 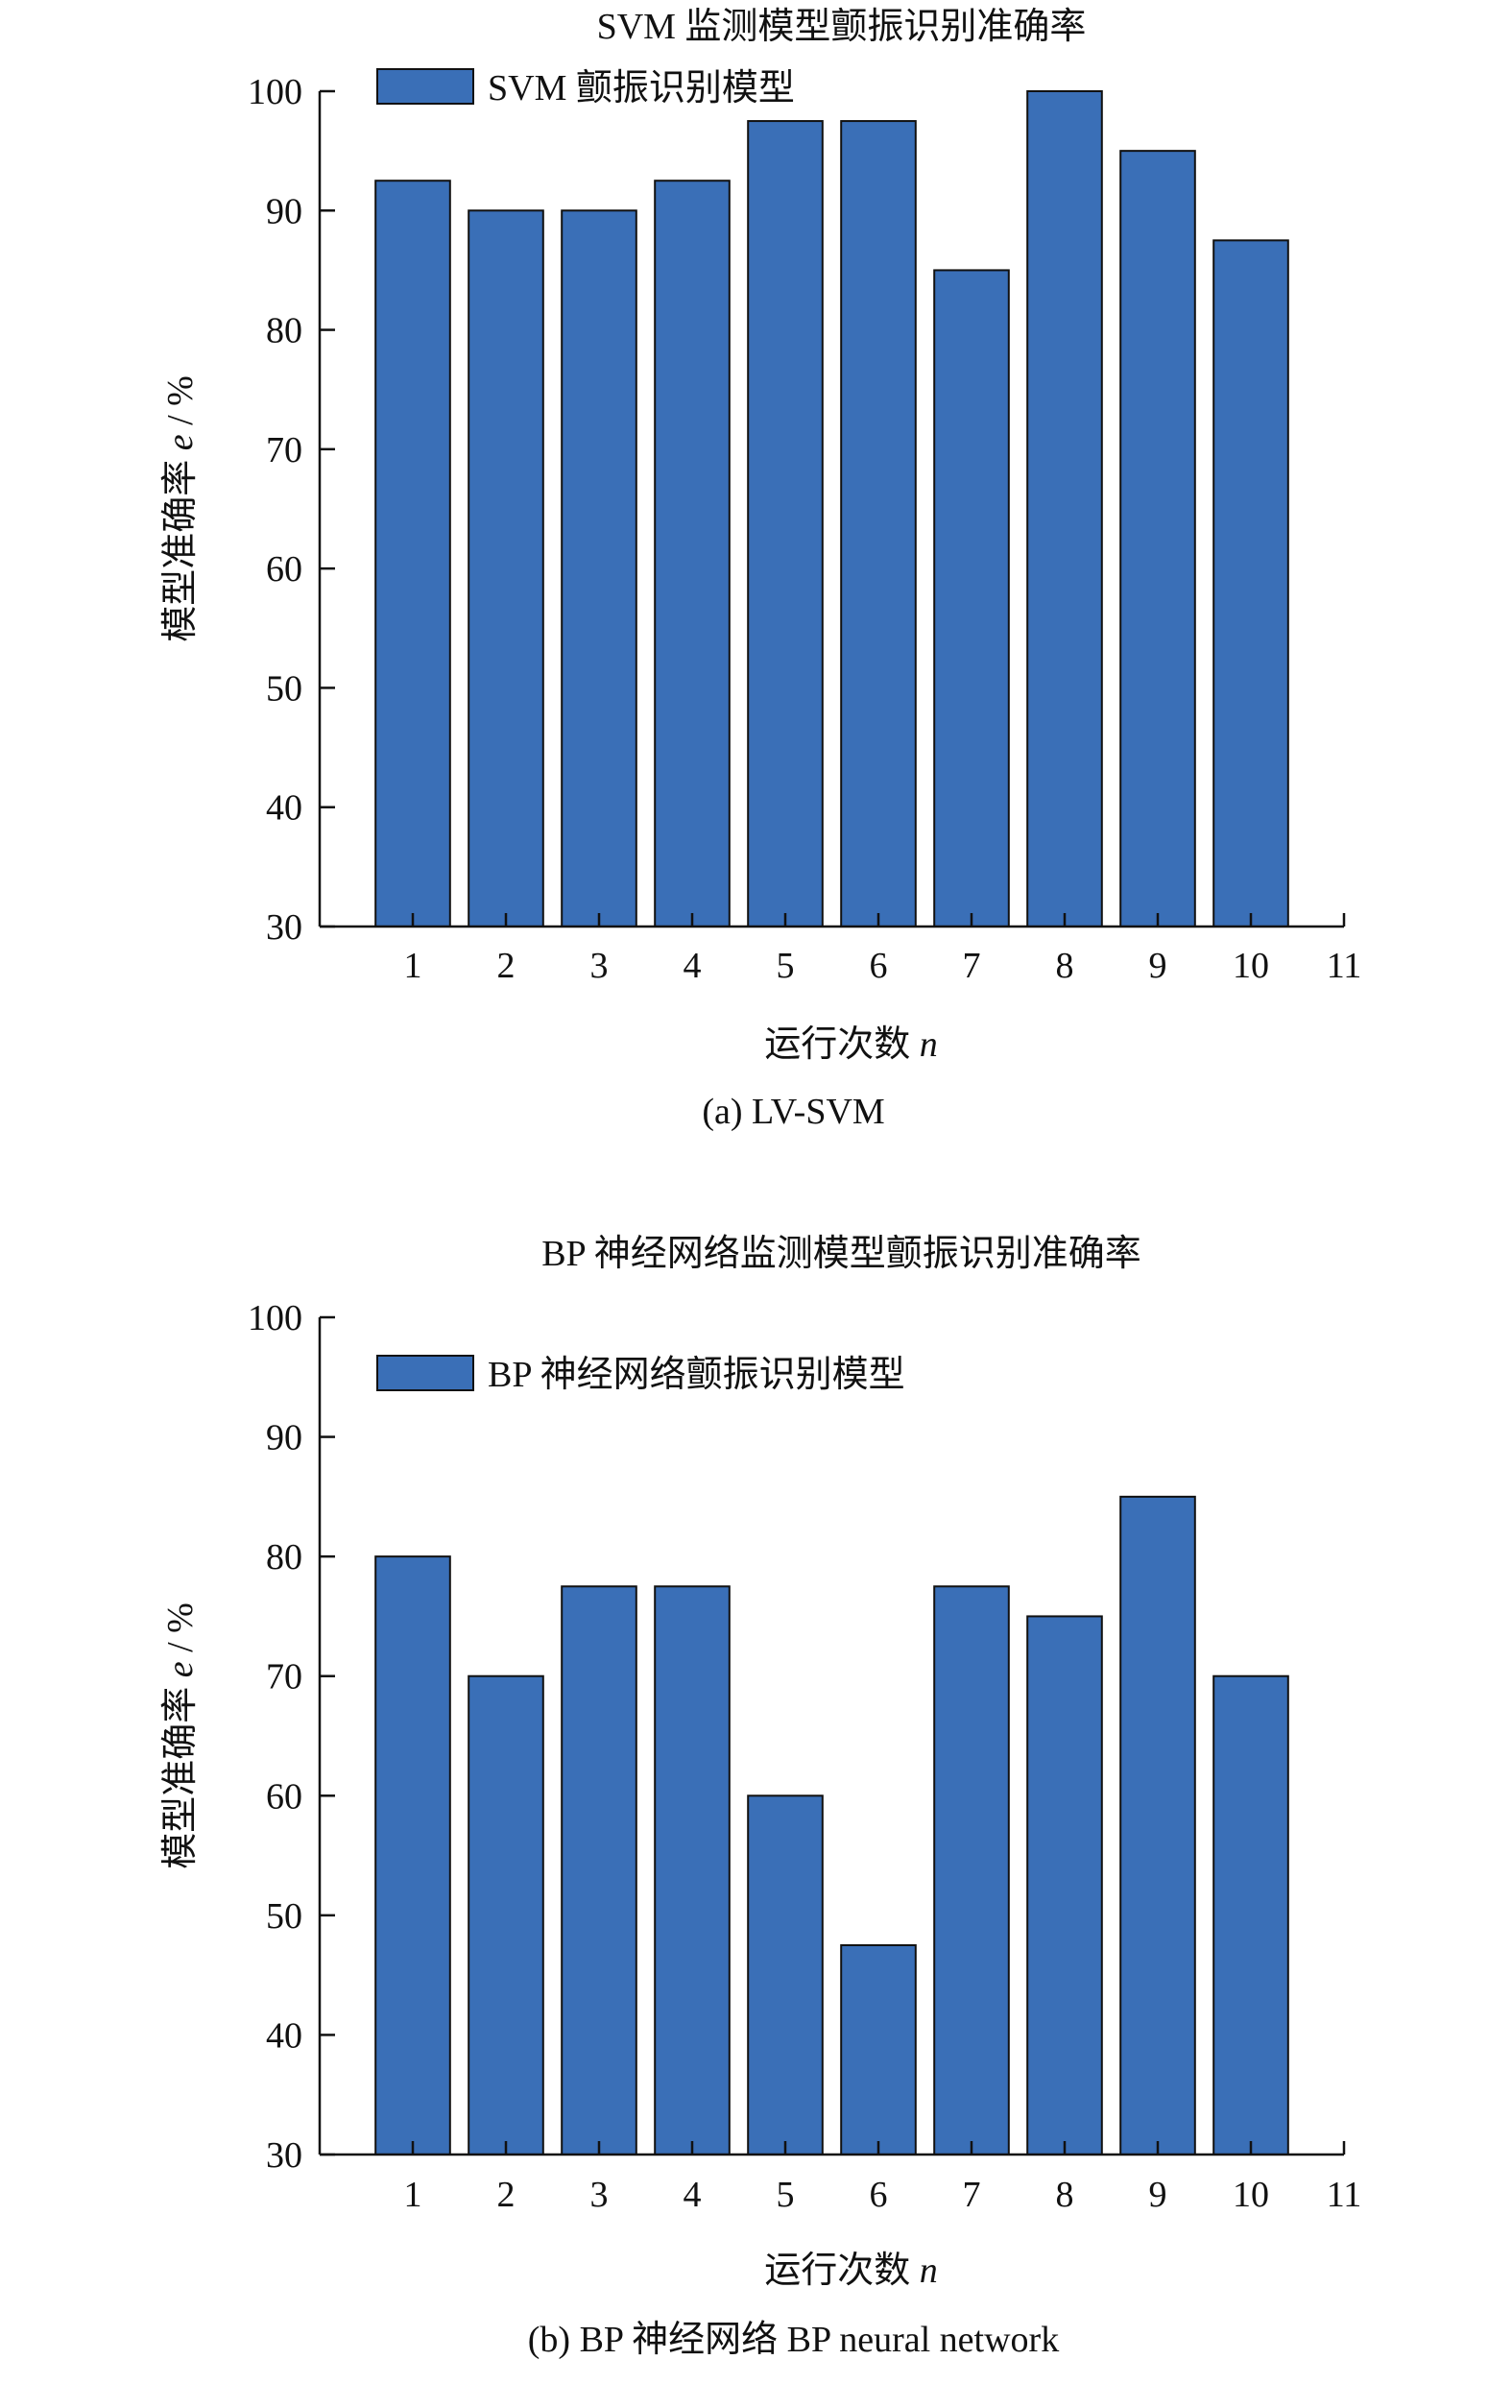 What do you see at coordinates (793, 1112) in the screenshot?
I see `subfigure-caption: (a) LV-SVM` at bounding box center [793, 1112].